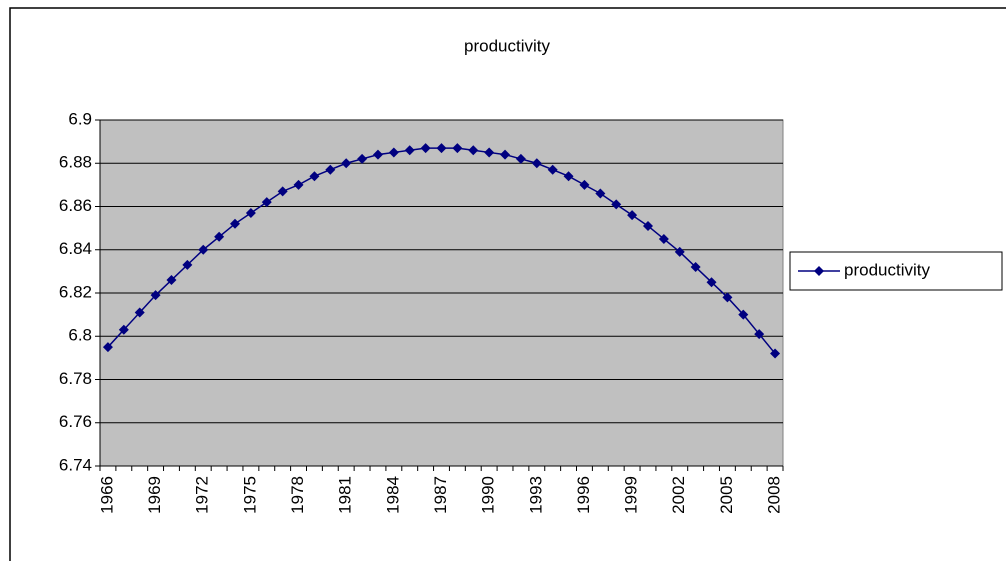  Describe the element at coordinates (507, 45) in the screenshot. I see `chart-title: productivity` at that location.